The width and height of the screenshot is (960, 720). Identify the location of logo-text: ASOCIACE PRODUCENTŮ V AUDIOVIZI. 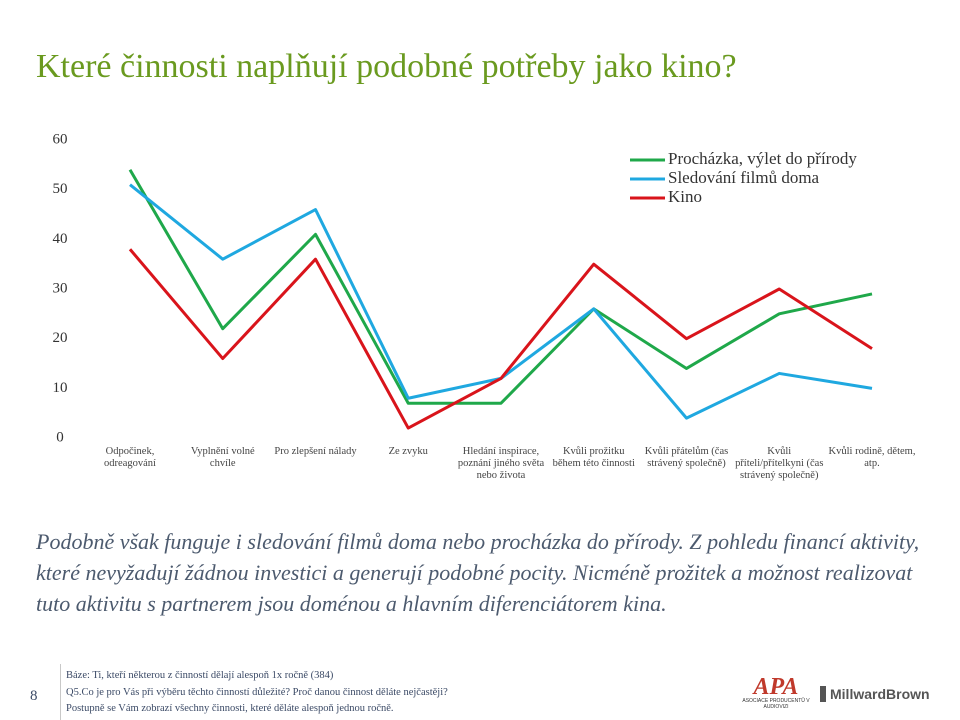
(776, 704).